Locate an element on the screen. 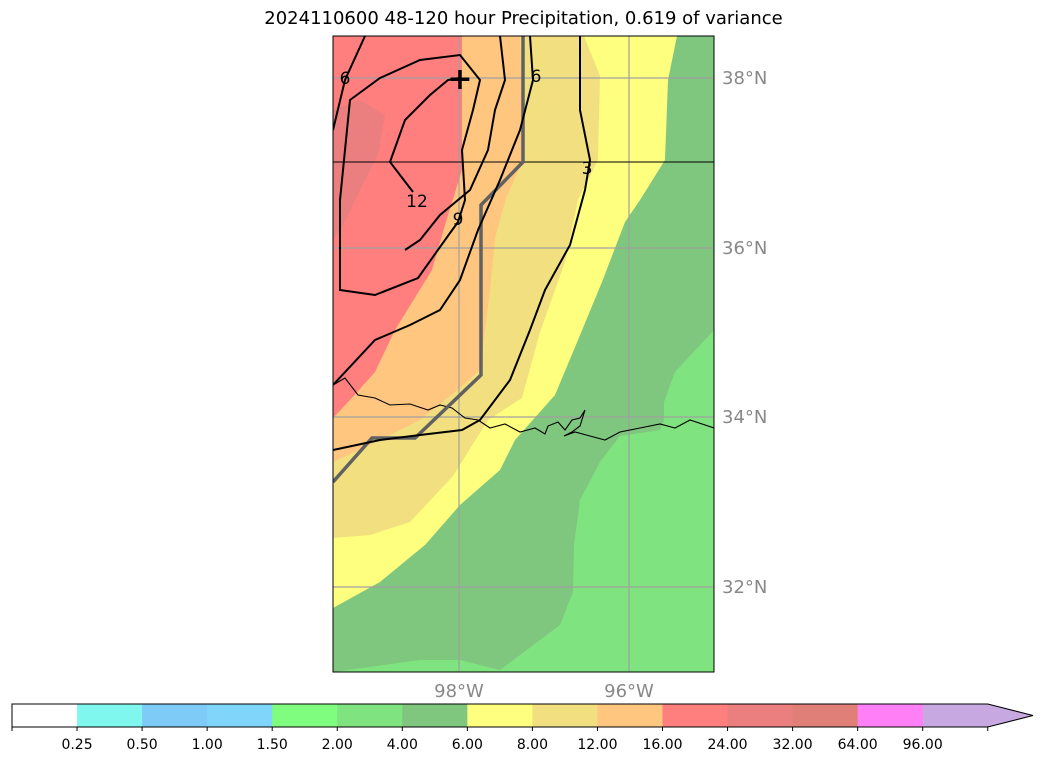 This screenshot has height=765, width=1047. contour-label: 3 is located at coordinates (587, 169).